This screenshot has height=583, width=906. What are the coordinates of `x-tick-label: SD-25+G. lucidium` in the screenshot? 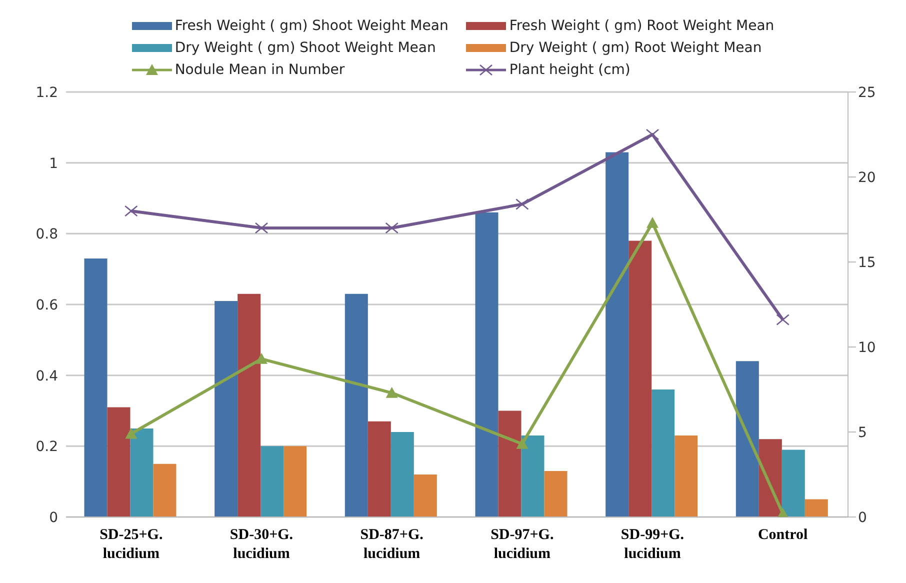 It's located at (131, 544).